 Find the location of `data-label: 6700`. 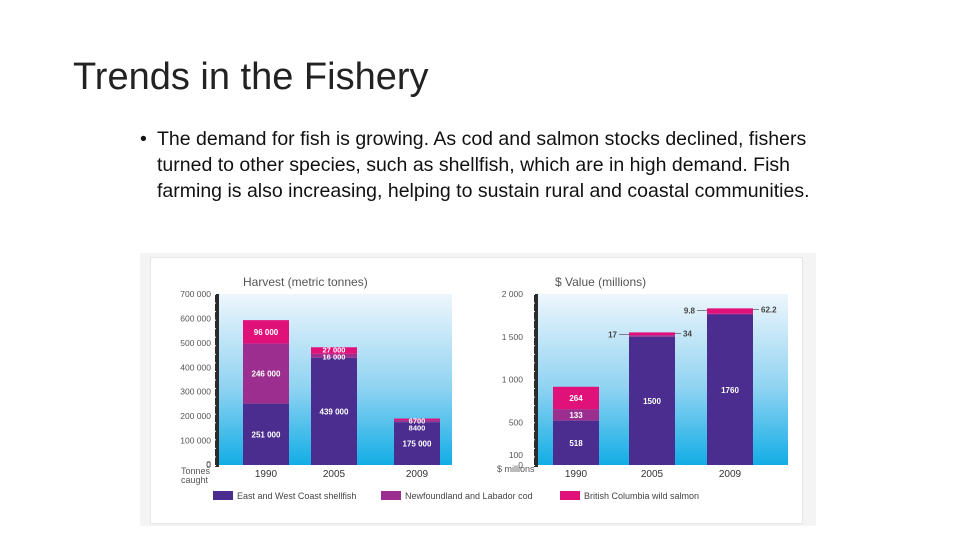

data-label: 6700 is located at coordinates (417, 421).